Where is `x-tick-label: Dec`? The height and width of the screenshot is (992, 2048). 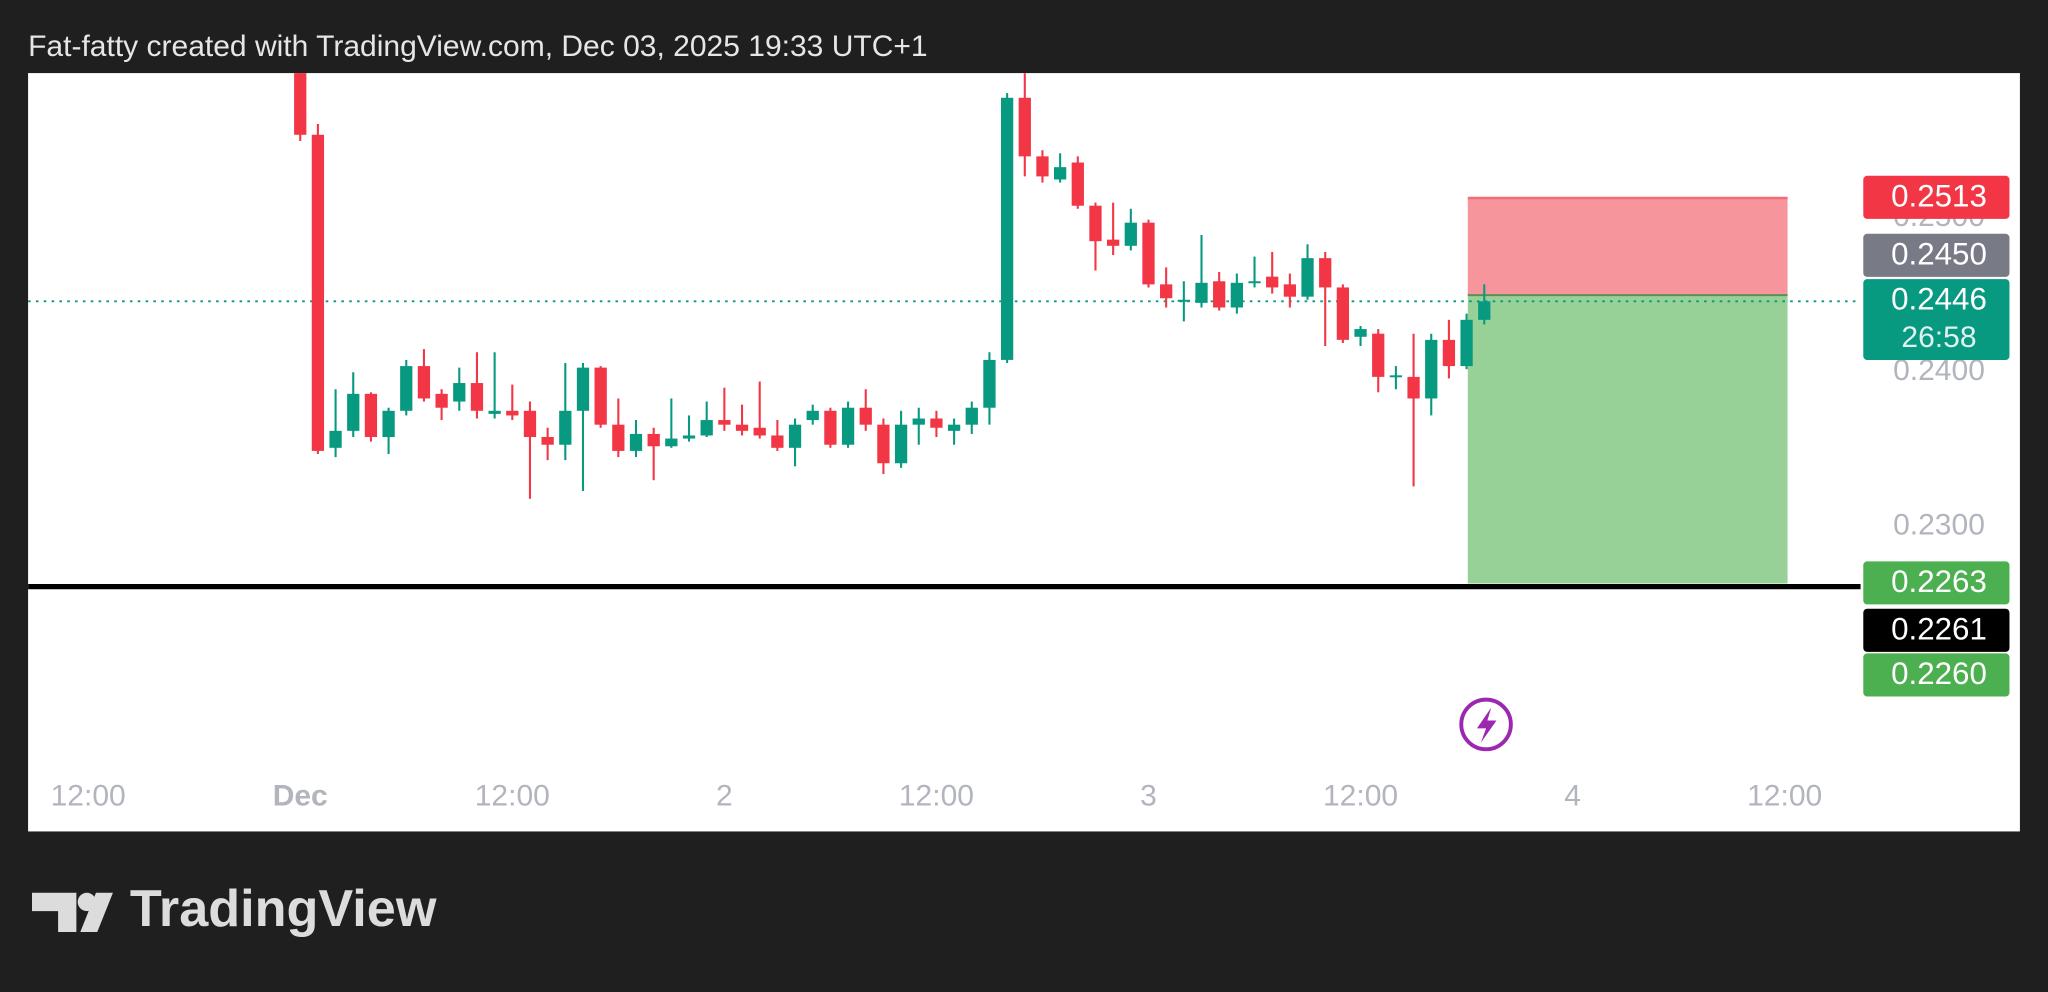 x-tick-label: Dec is located at coordinates (300, 795).